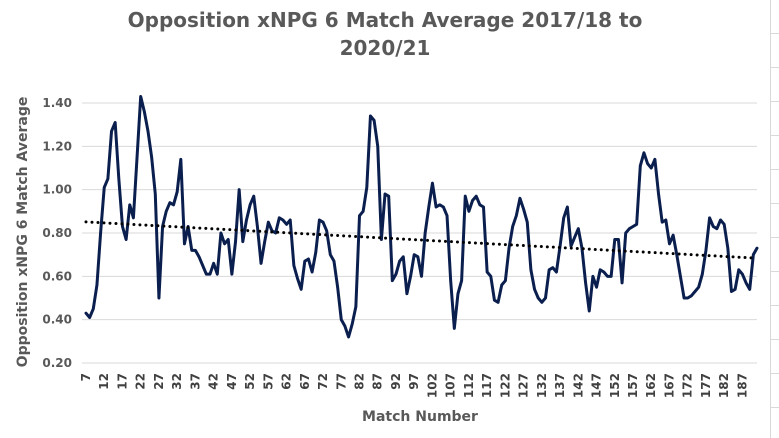  What do you see at coordinates (141, 381) in the screenshot?
I see `x-tick-label: 22` at bounding box center [141, 381].